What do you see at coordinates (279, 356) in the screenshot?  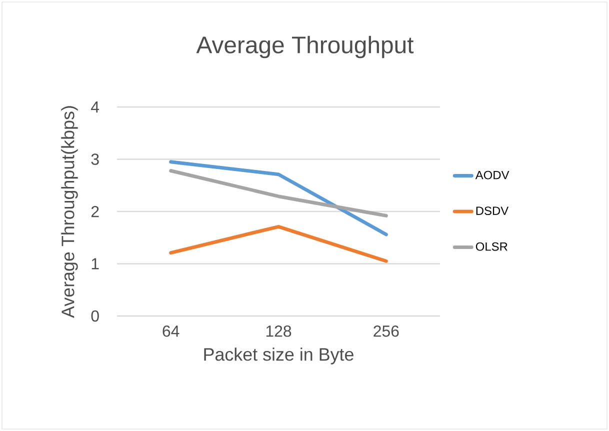 I see `x-axis-title: Packet size in Byte` at bounding box center [279, 356].